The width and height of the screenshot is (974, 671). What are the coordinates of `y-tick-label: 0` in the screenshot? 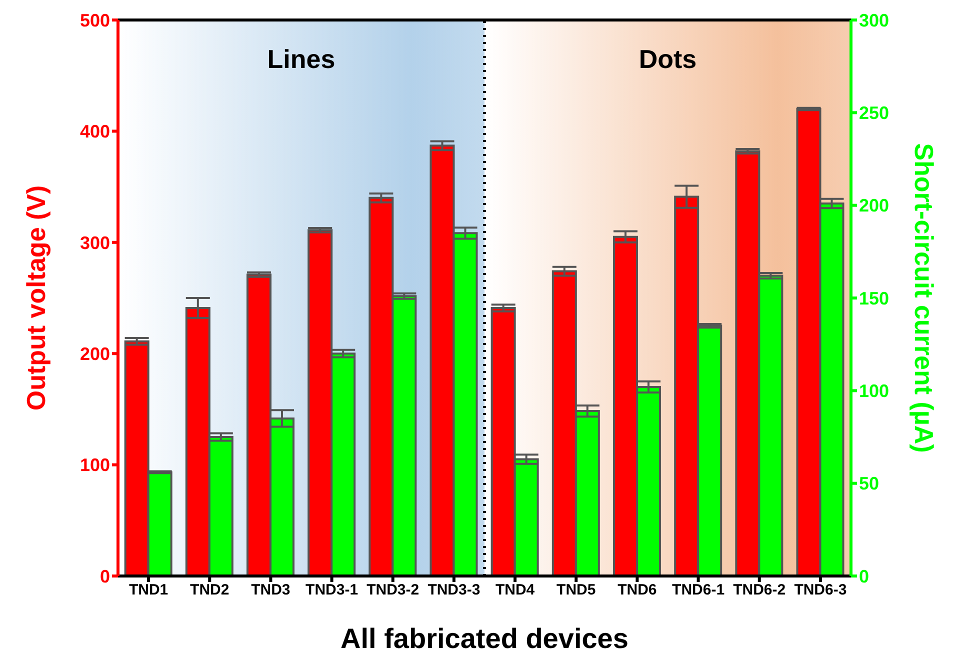 It's located at (105, 576).